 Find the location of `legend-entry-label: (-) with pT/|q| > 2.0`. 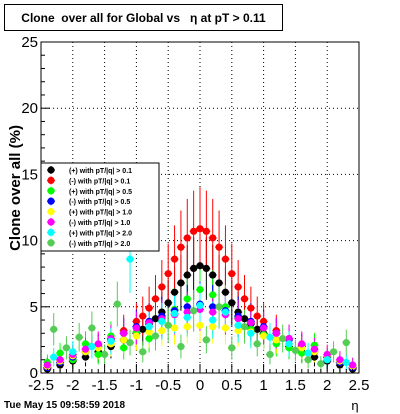

legend-entry-label: (-) with pT/|q| > 2.0 is located at coordinates (99, 244).